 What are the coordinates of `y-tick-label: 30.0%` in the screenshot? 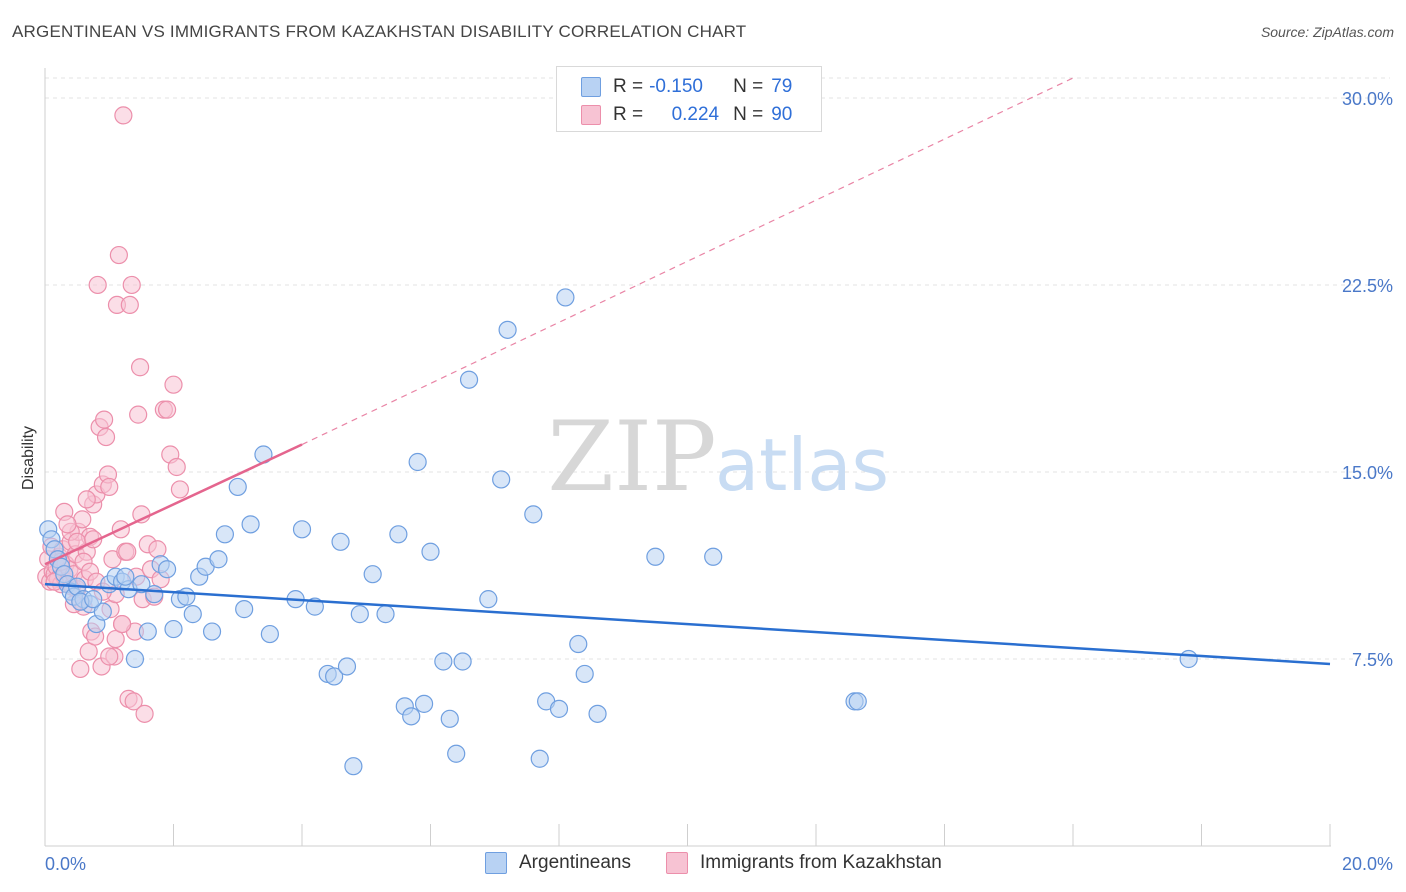 It's located at (1367, 99).